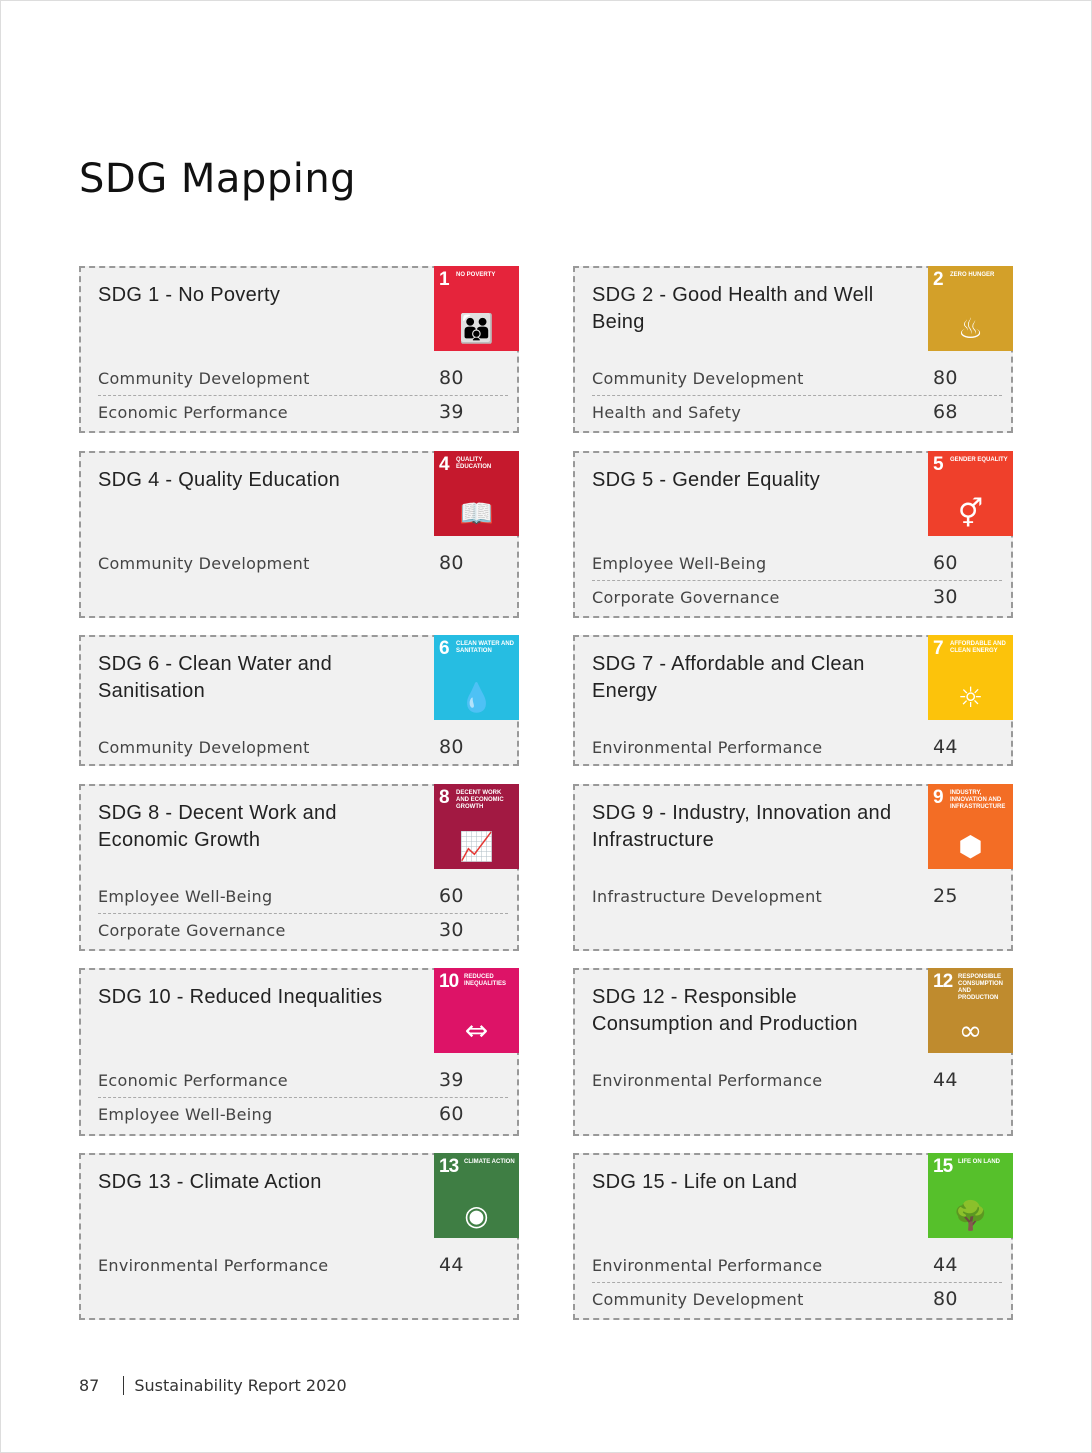  I want to click on topic-label: Infrastructure Development, so click(707, 896).